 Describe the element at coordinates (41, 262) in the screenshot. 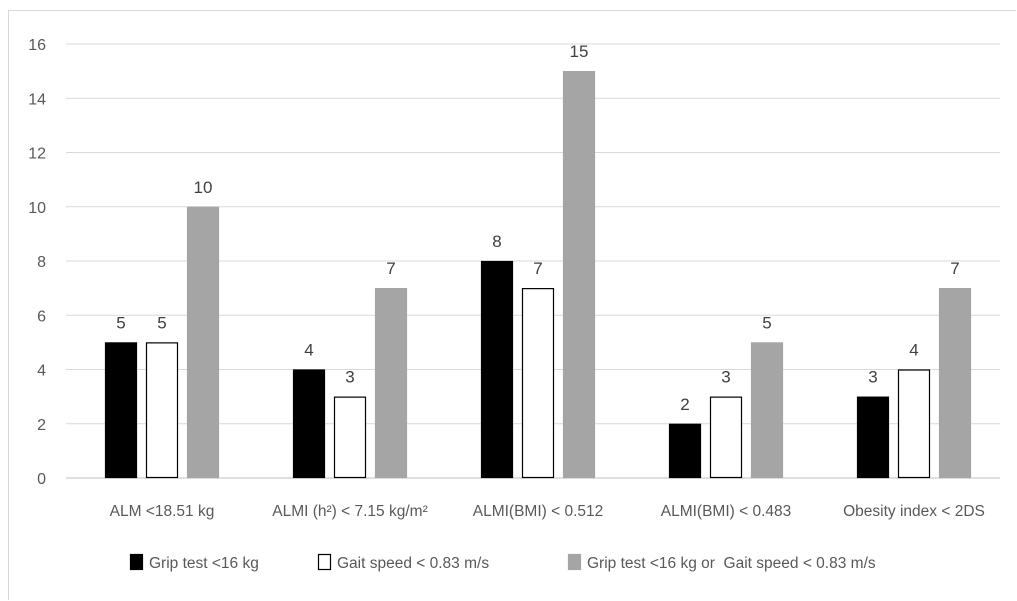

I see `y-tick-label-8: 8` at that location.